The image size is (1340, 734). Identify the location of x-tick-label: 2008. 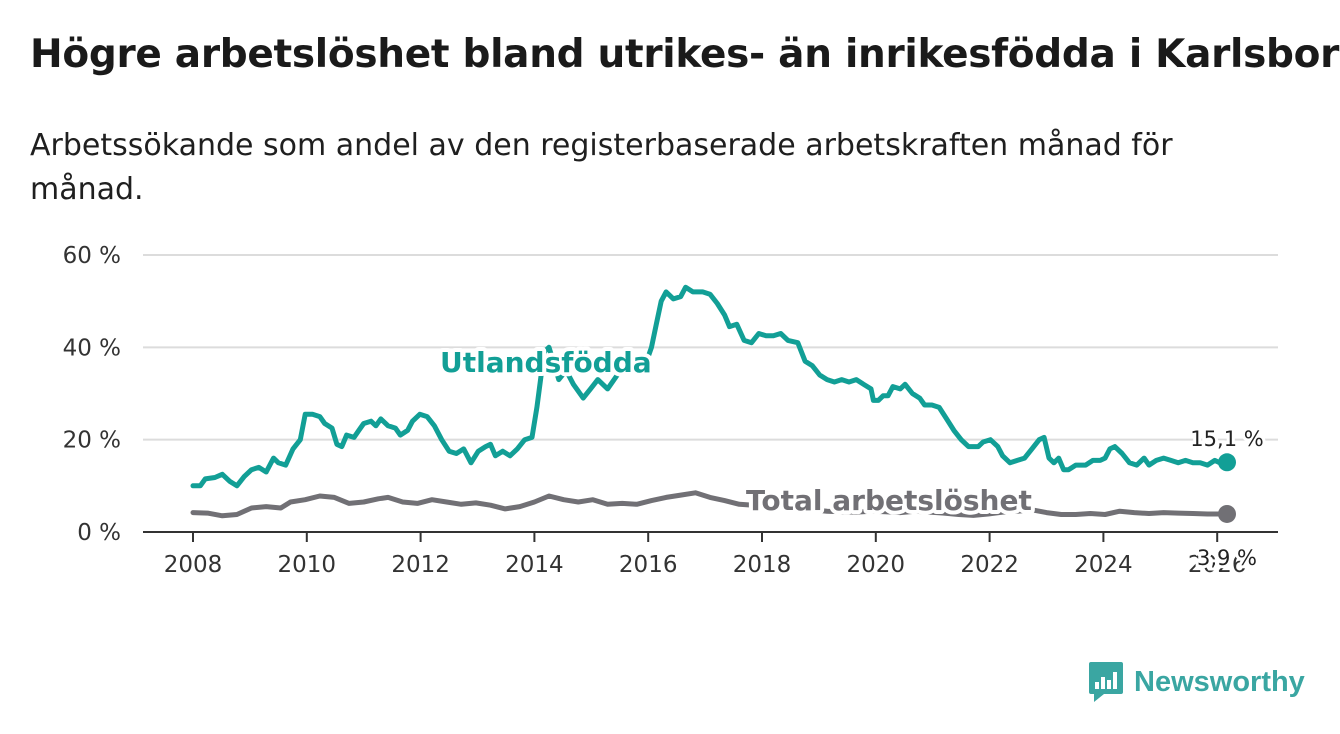
(193, 565).